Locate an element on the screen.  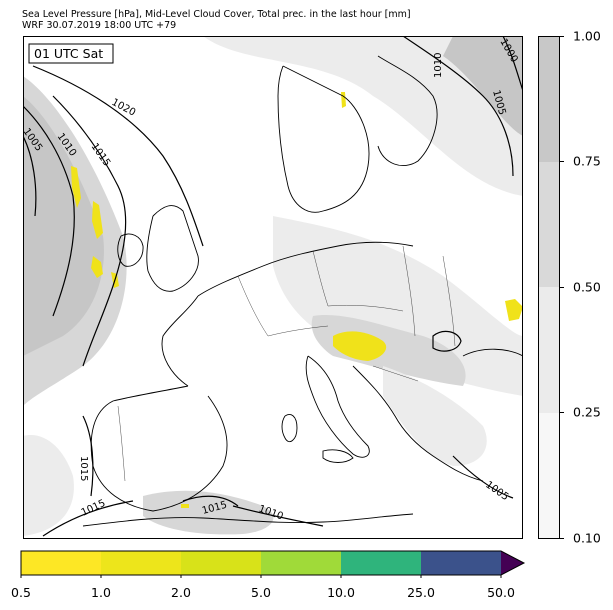
precip-patch-east is located at coordinates (514, 310).